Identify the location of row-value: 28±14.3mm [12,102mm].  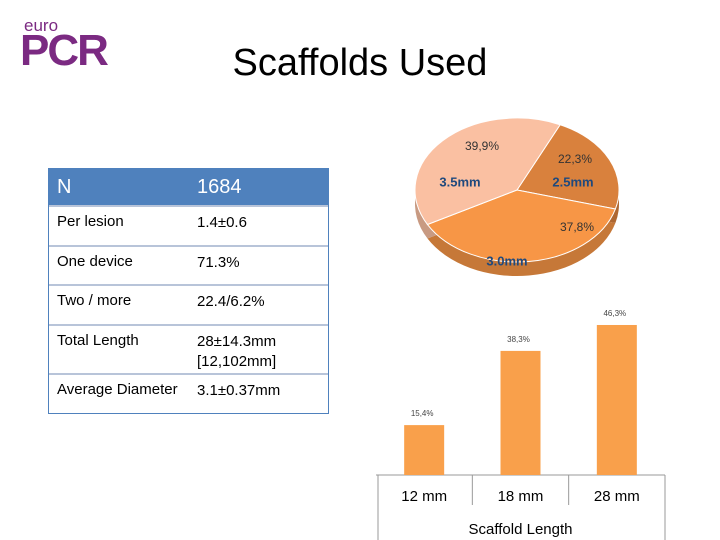
(262, 349).